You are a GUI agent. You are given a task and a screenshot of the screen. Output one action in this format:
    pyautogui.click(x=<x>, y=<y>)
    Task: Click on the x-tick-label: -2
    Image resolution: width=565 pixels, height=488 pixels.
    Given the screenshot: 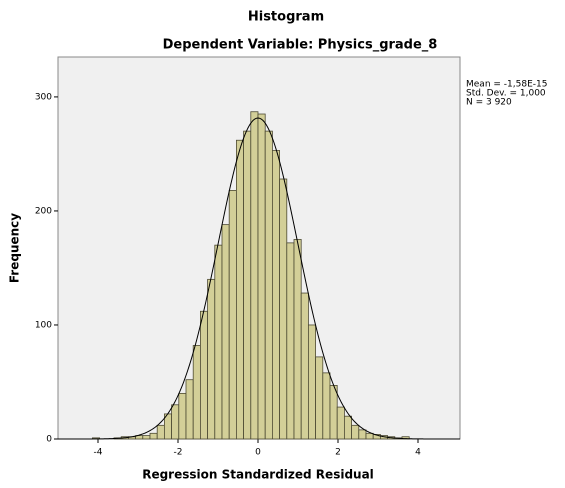 What is the action you would take?
    pyautogui.click(x=178, y=453)
    